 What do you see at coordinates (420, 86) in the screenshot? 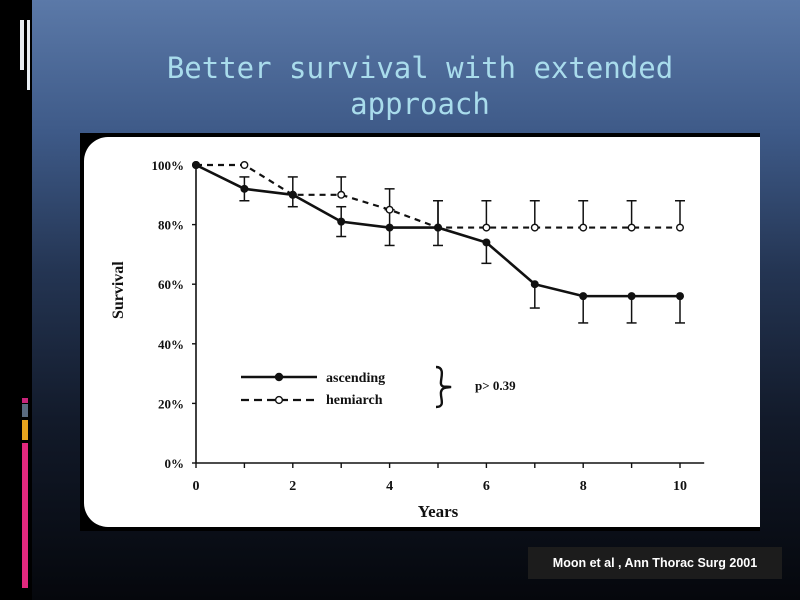
I see `slide-title: Better survival with extended approach` at bounding box center [420, 86].